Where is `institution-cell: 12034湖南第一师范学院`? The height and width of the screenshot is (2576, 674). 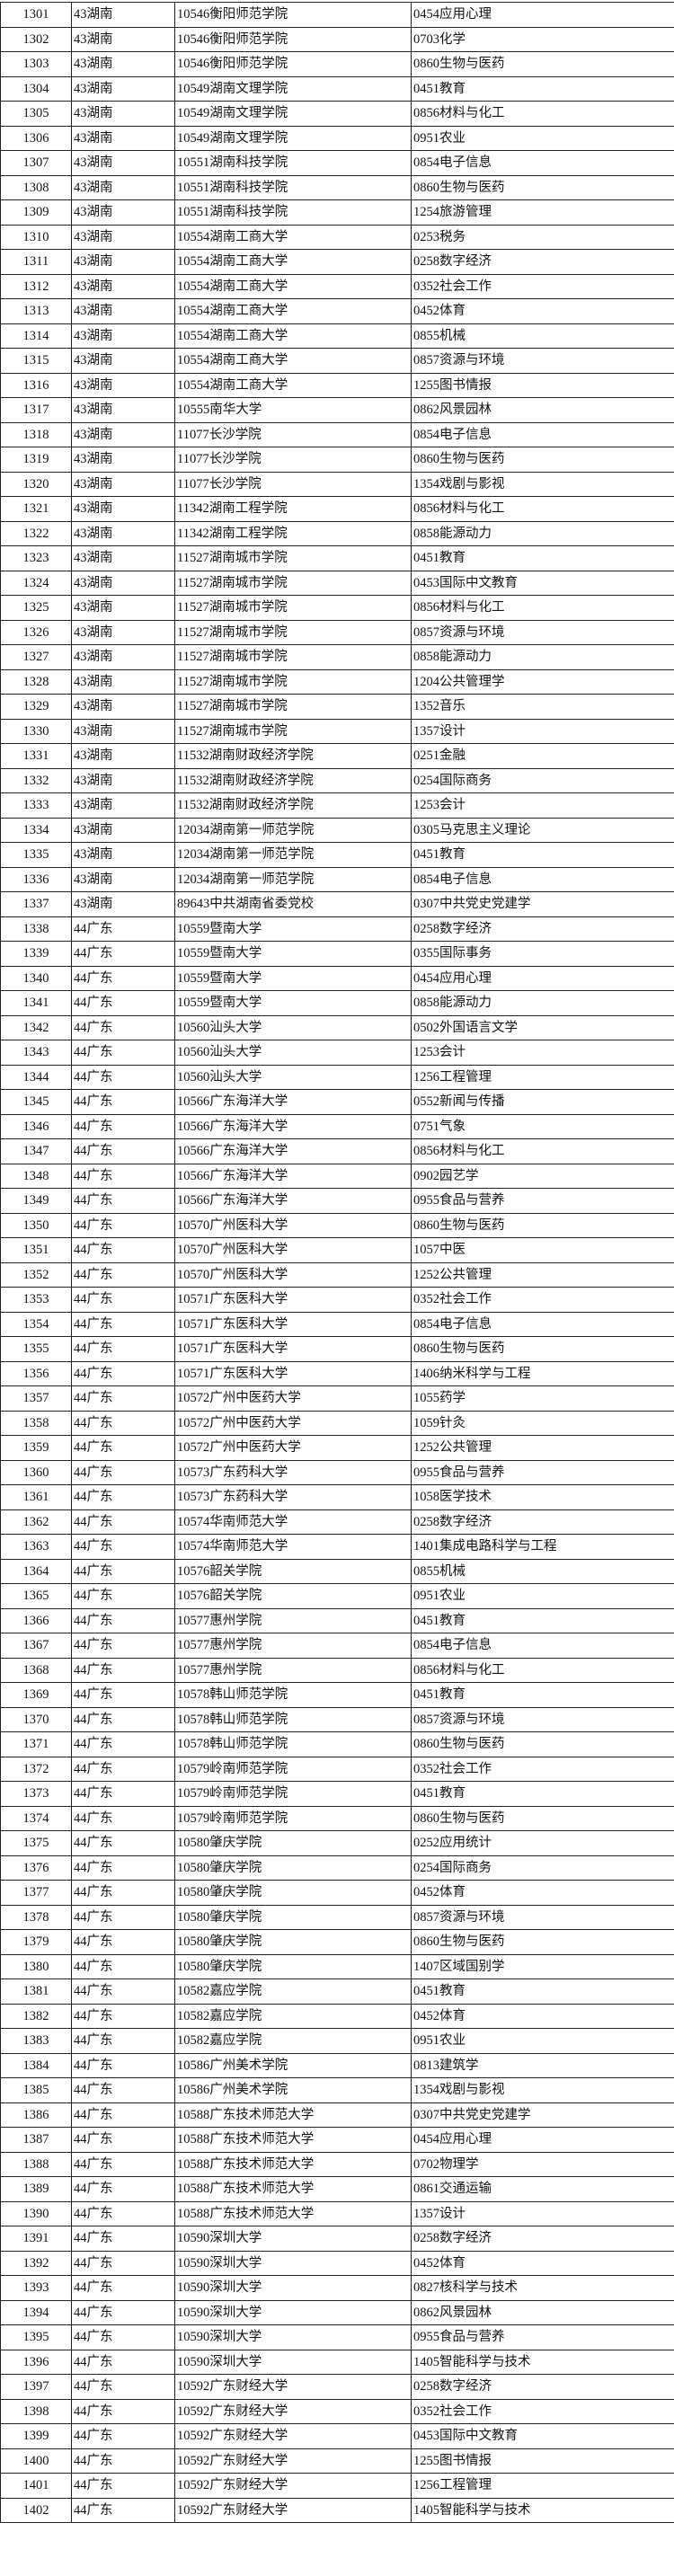 institution-cell: 12034湖南第一师范学院 is located at coordinates (293, 855).